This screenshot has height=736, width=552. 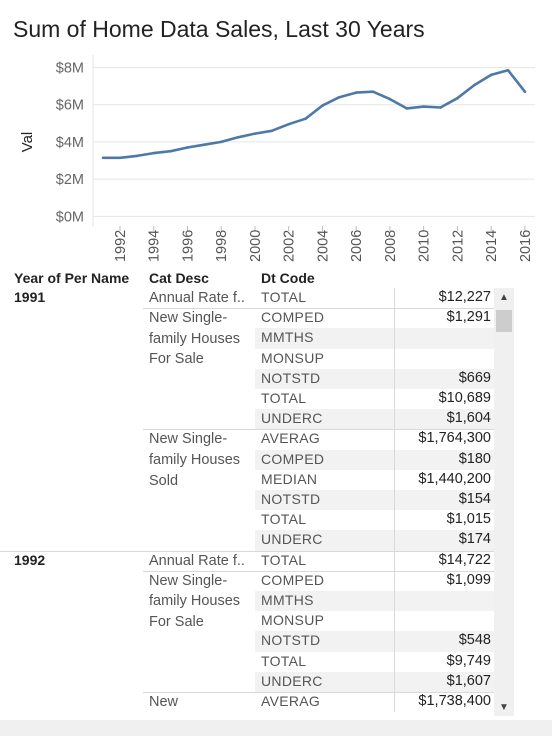 What do you see at coordinates (454, 478) in the screenshot?
I see `value-cell: $1,440,200` at bounding box center [454, 478].